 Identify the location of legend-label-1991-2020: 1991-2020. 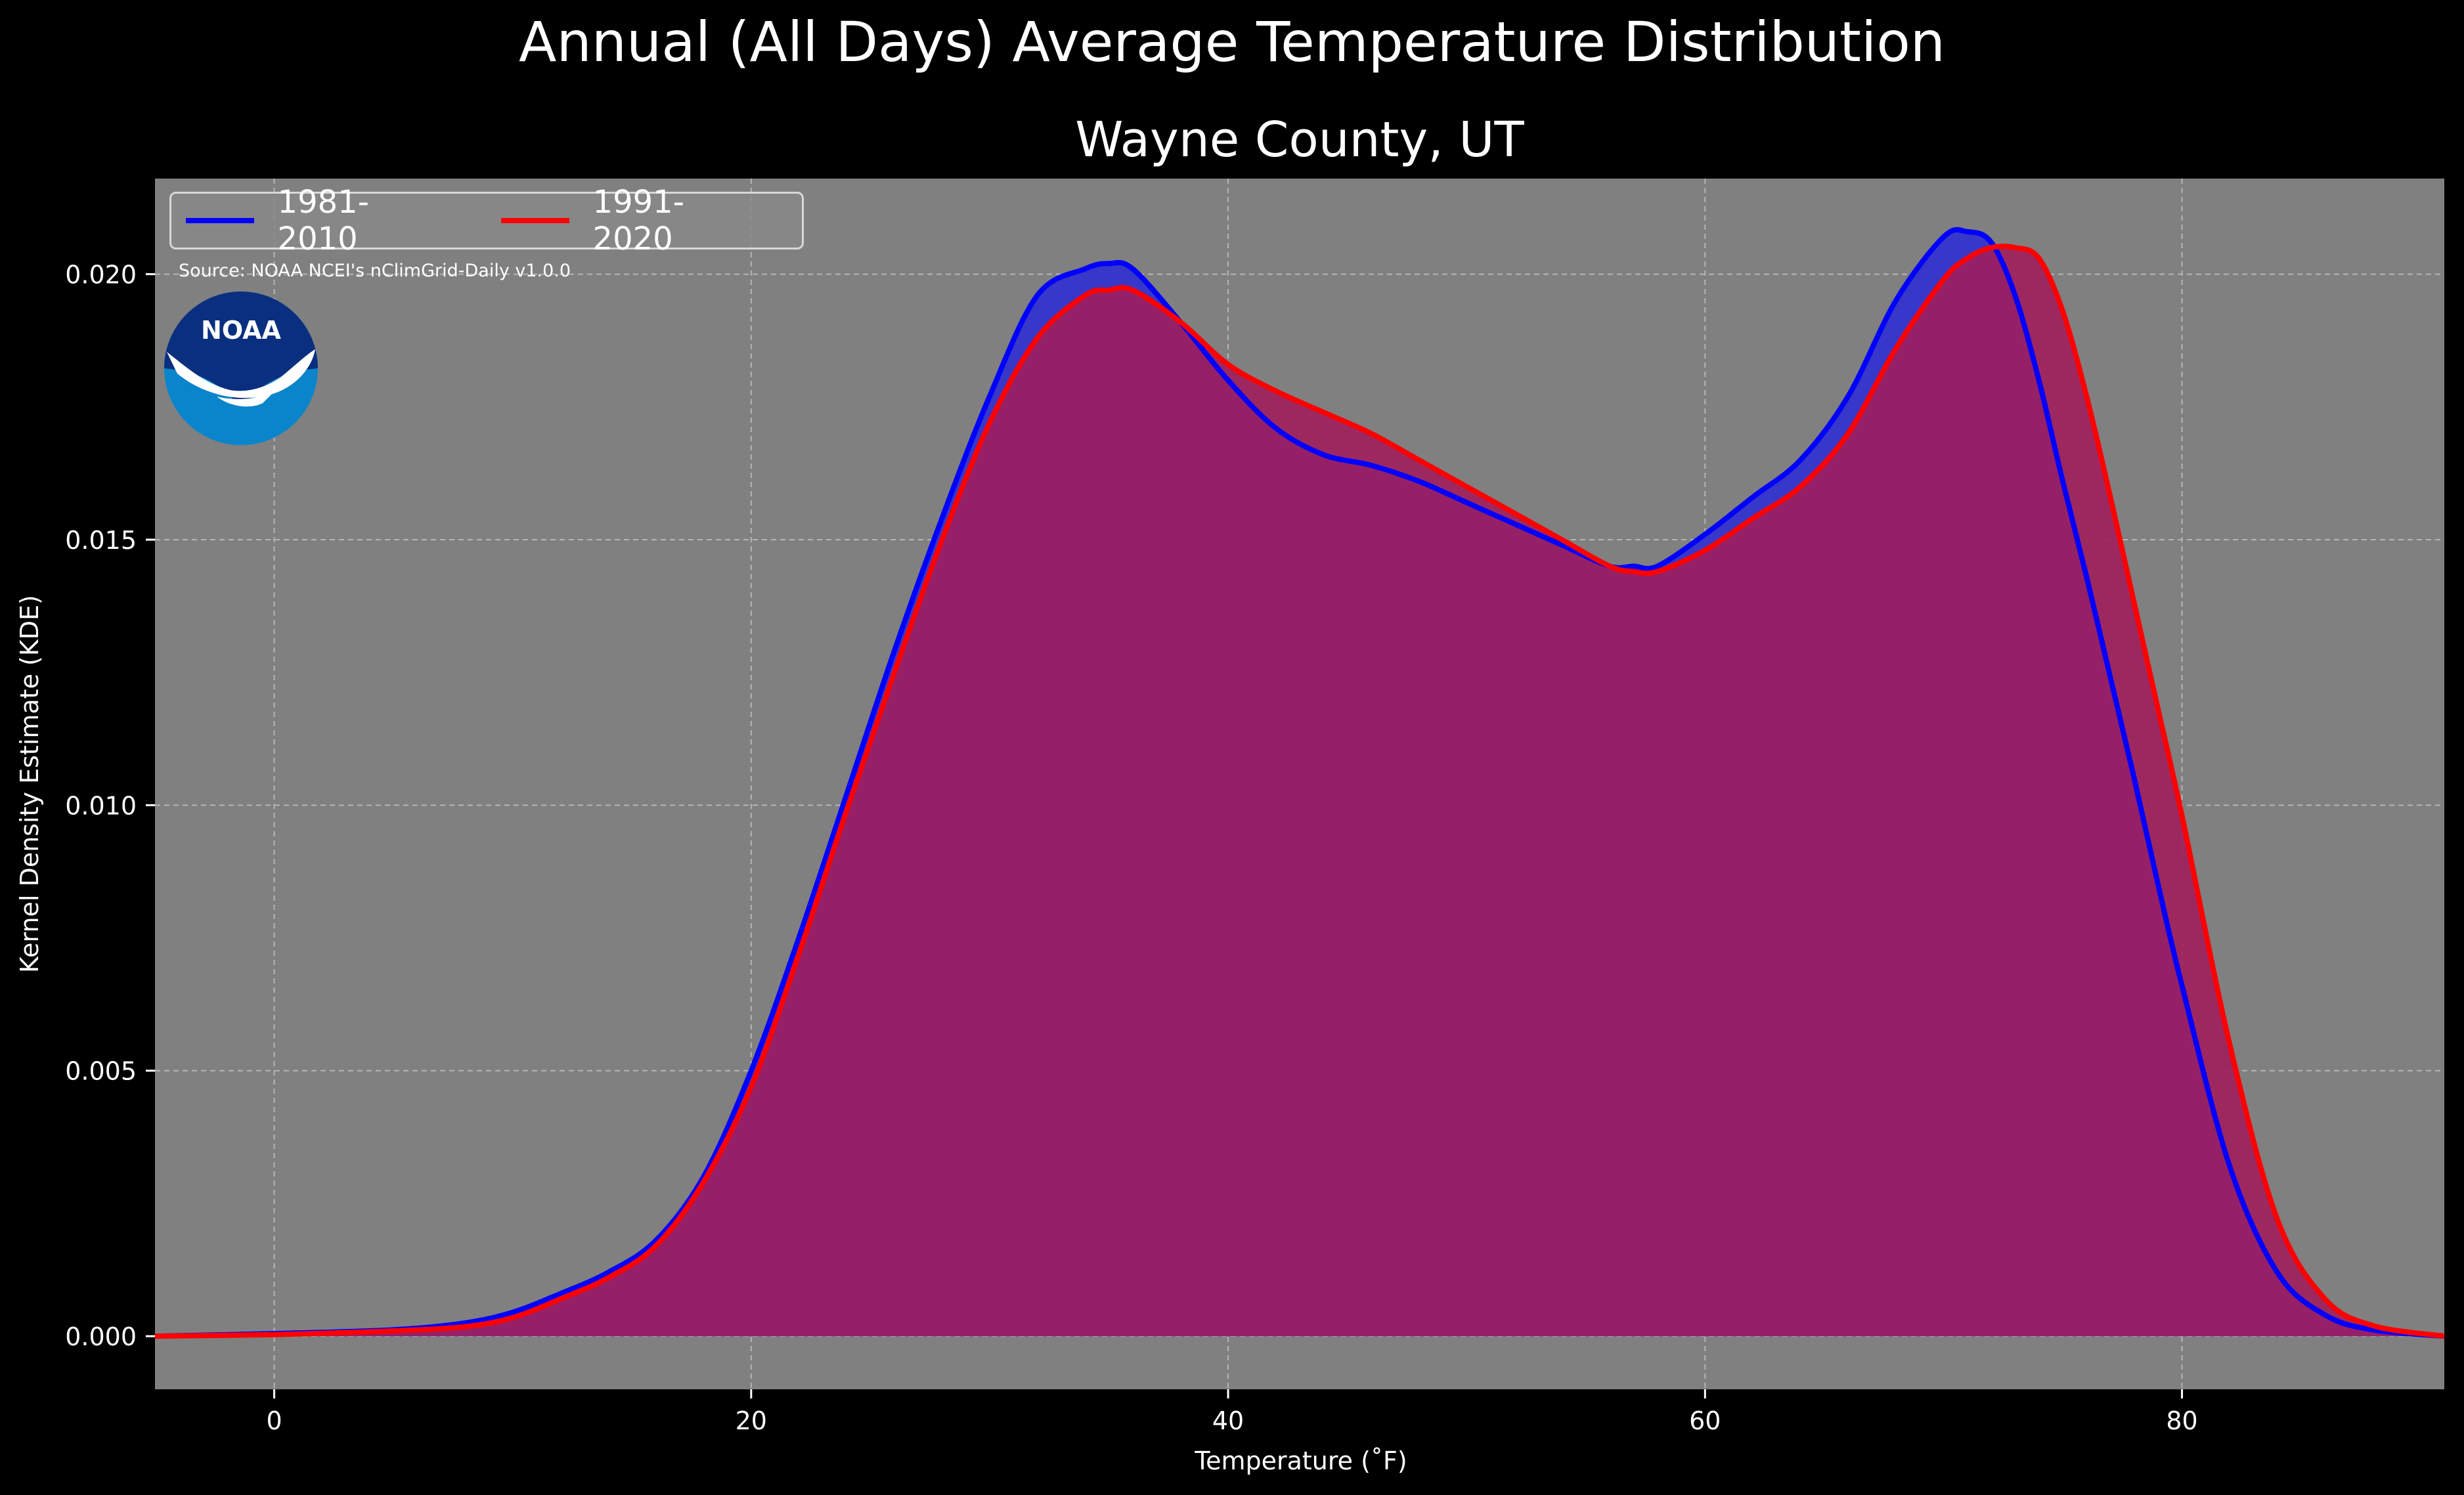
(638, 220).